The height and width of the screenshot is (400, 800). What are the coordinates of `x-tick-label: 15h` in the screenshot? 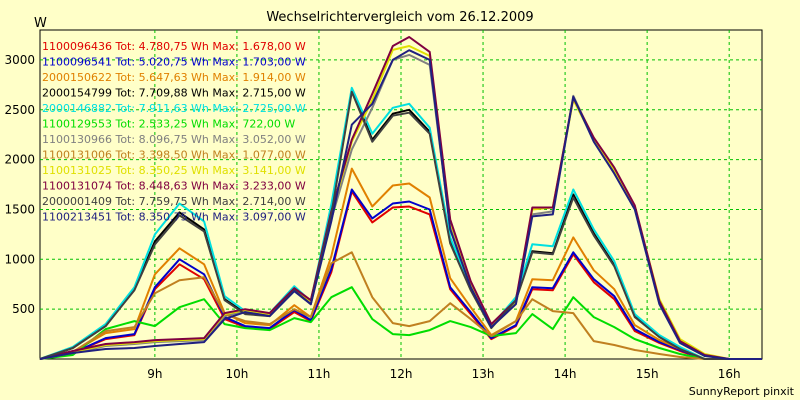 It's located at (647, 374).